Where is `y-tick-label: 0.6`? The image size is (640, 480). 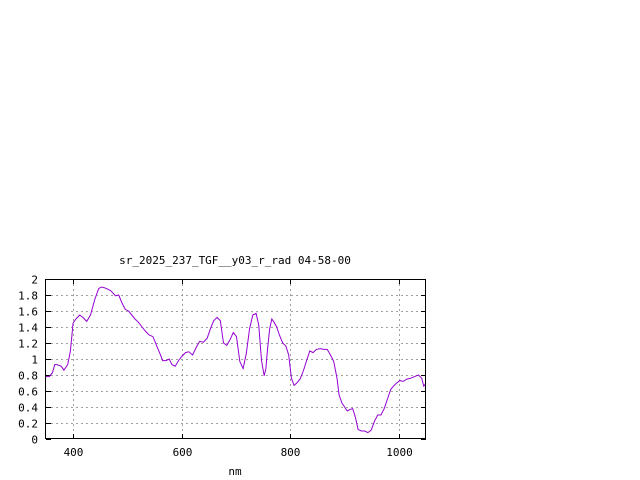 y-tick-label: 0.6 is located at coordinates (28, 392).